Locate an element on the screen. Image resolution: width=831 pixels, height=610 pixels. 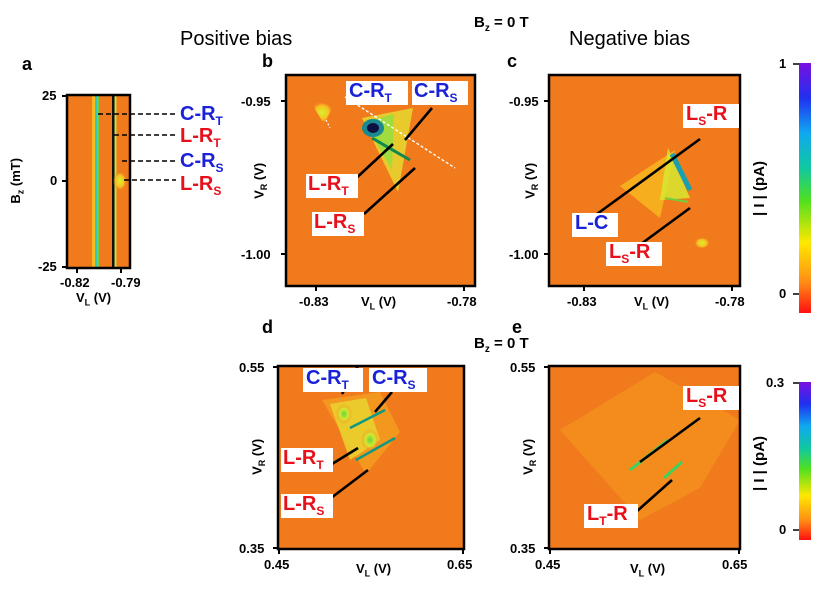
panel-e-ytick: 0.35 is located at coordinates (523, 548).